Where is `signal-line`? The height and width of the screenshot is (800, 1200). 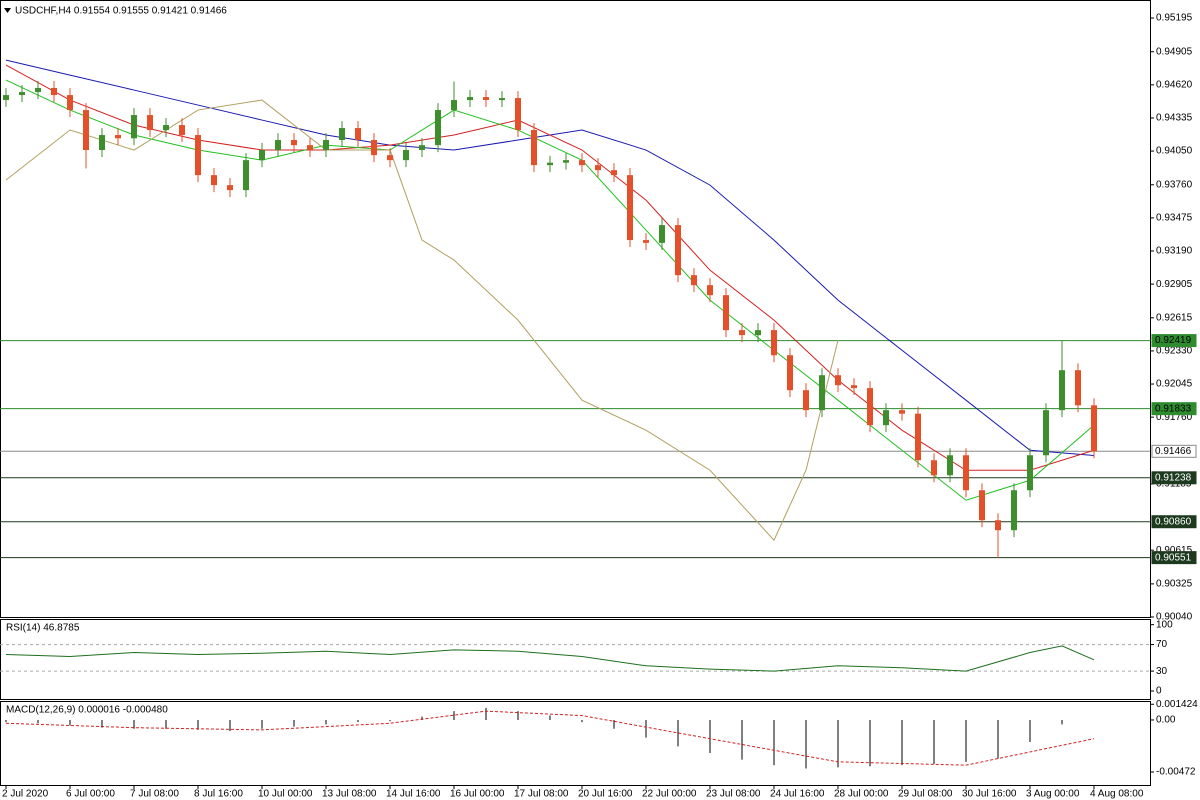 signal-line is located at coordinates (550, 738).